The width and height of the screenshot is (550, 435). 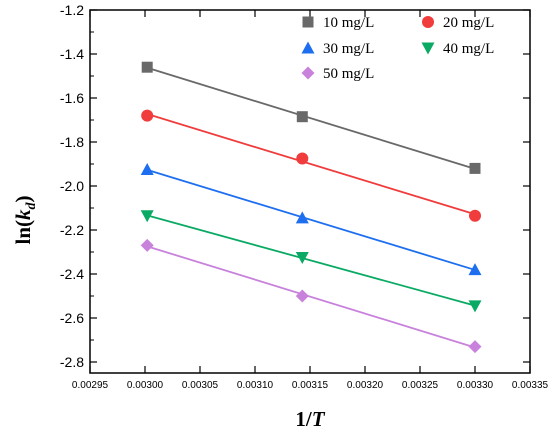 I want to click on legend-label: 10 mg/L, so click(x=348, y=23).